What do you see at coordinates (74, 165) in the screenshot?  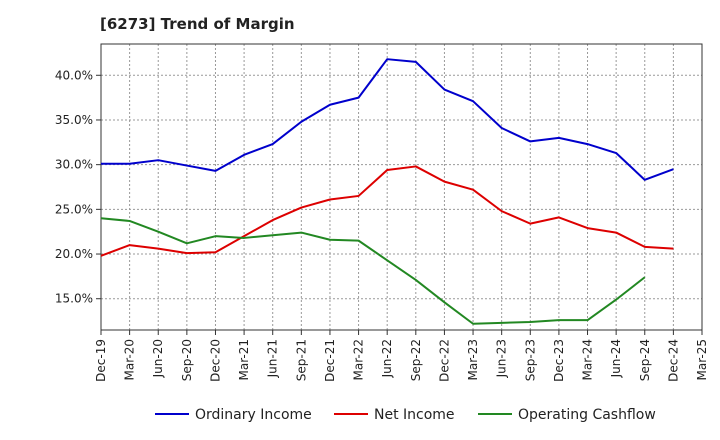 I see `y-tick-label: 30.0%` at bounding box center [74, 165].